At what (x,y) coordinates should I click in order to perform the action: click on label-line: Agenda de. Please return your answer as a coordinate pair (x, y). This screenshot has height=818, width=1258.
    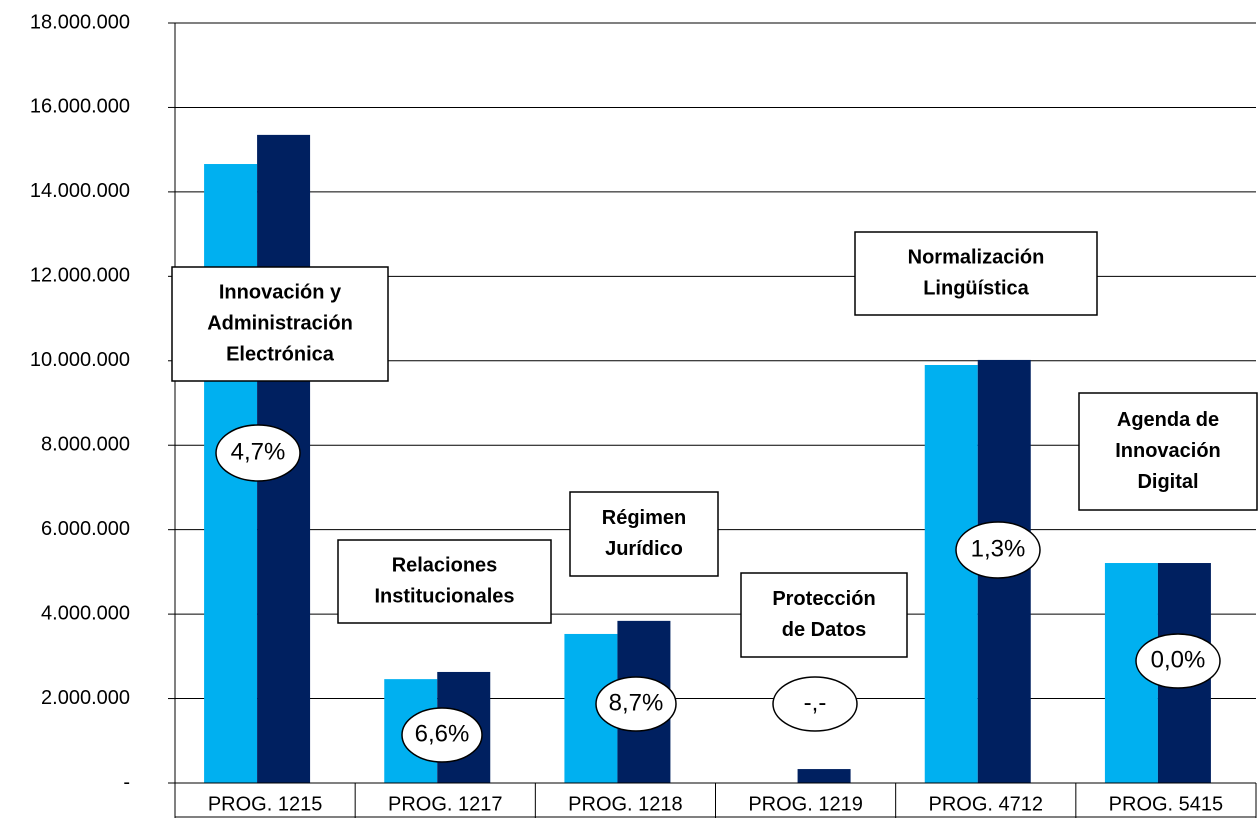
    Looking at the image, I should click on (1168, 420).